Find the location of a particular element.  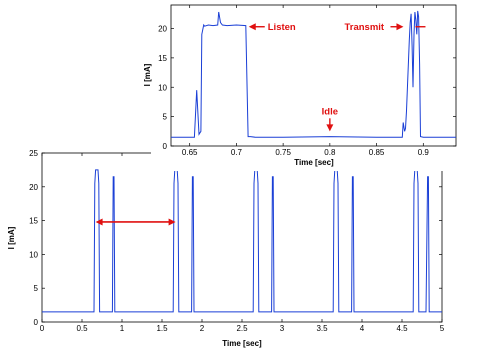

inset-ytick-label: 0 is located at coordinates (165, 146).